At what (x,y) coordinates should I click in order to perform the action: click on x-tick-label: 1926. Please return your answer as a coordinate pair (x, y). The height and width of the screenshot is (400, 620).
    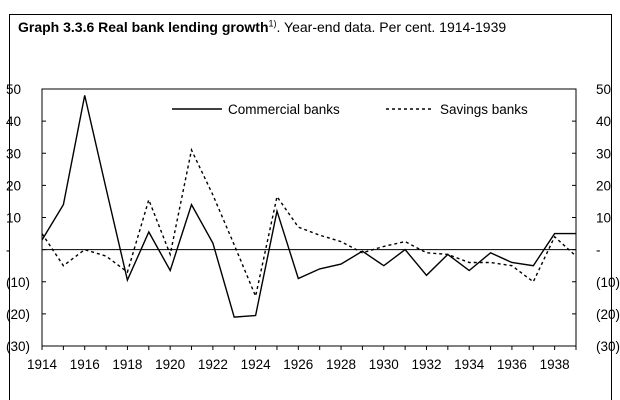
    Looking at the image, I should click on (298, 364).